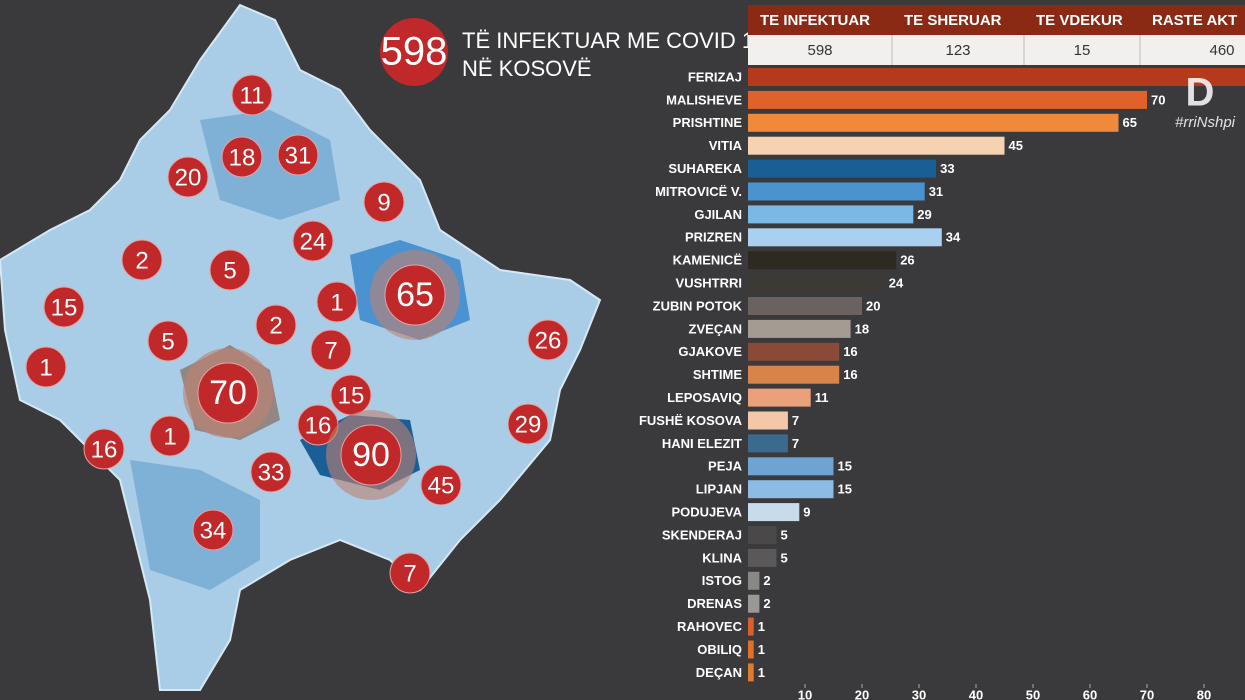 This screenshot has height=700, width=1245. Describe the element at coordinates (1204, 693) in the screenshot. I see `x-tick-label: 80` at that location.